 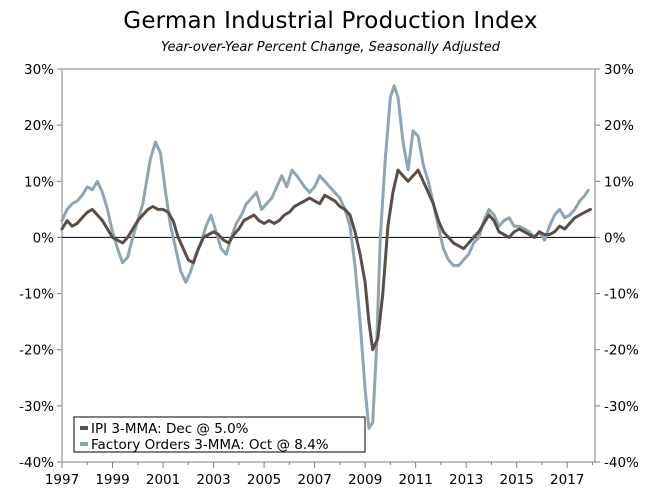 I want to click on x-tick-label: 2007, so click(x=314, y=480).